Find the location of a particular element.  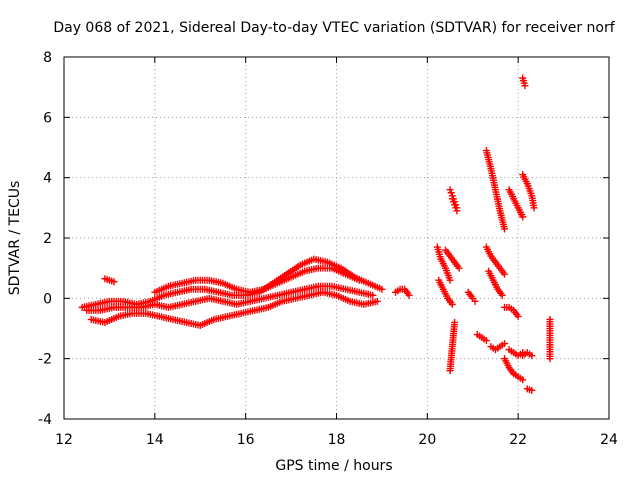

x-tick-label: 18 is located at coordinates (337, 440).